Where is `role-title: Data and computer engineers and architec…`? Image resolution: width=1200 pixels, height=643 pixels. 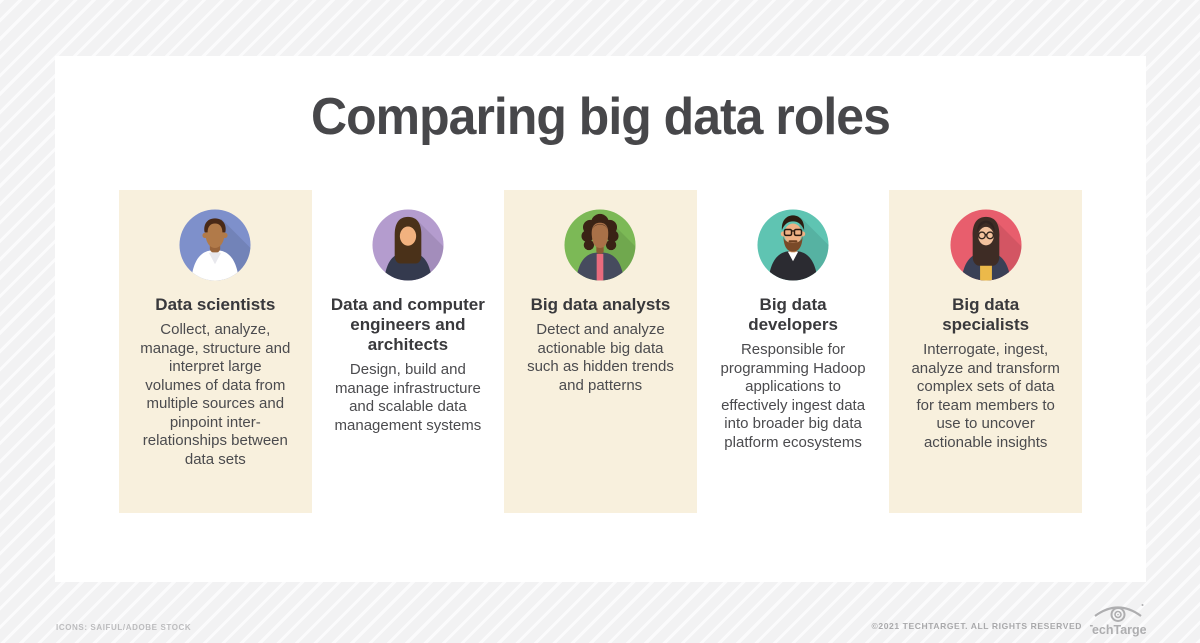
role-title: Data and computer engineers and architec… is located at coordinates (407, 324).